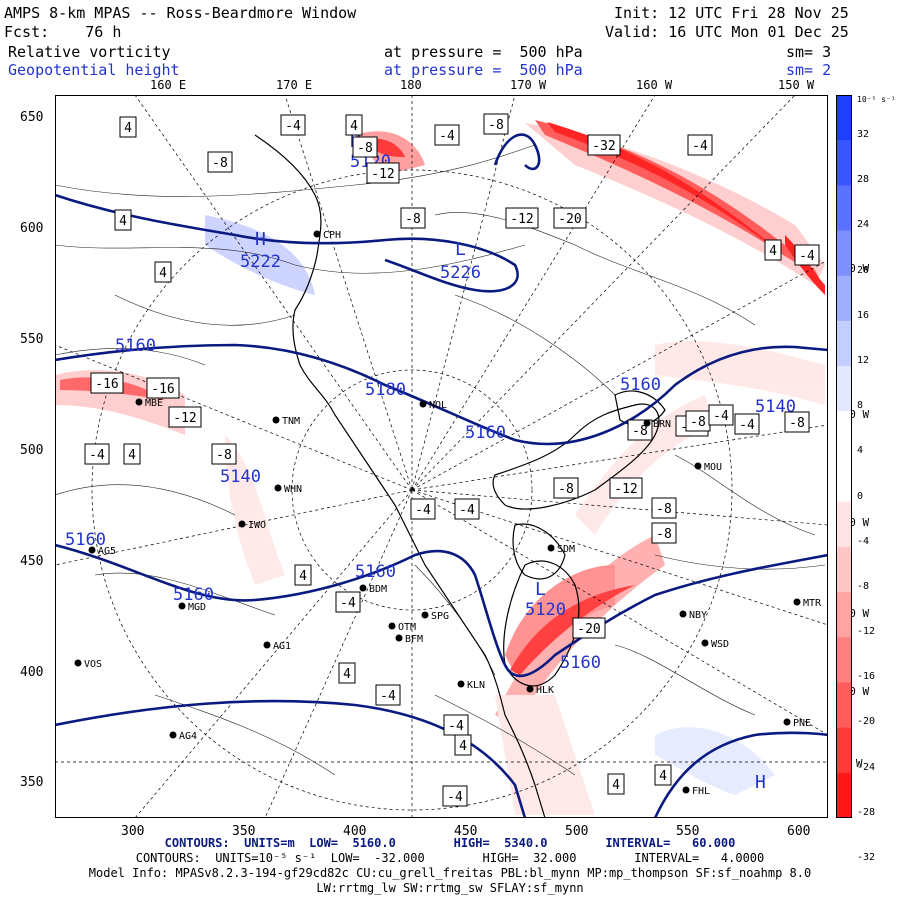 The image size is (900, 900). What do you see at coordinates (277, 646) in the screenshot?
I see `station-marker: AG1` at bounding box center [277, 646].